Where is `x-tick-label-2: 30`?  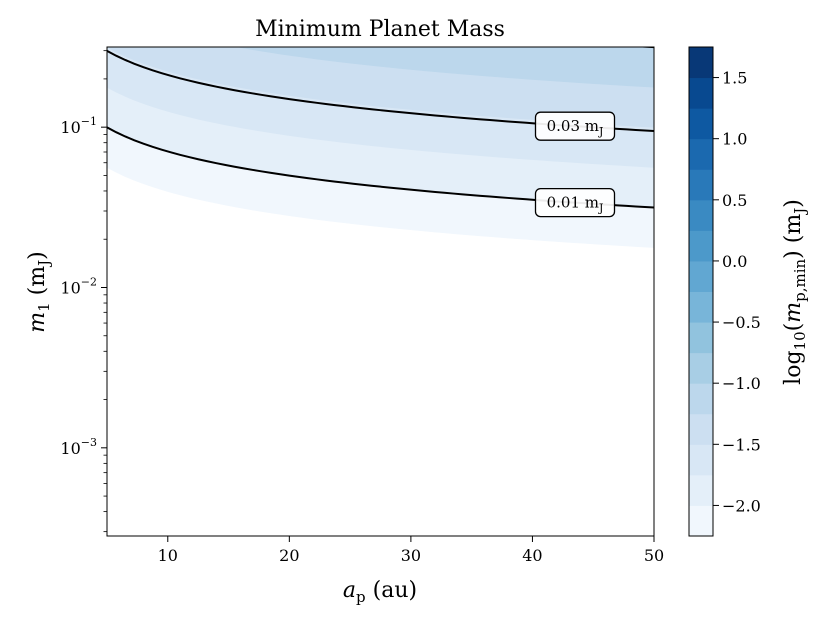
x-tick-label-2: 30 is located at coordinates (411, 555).